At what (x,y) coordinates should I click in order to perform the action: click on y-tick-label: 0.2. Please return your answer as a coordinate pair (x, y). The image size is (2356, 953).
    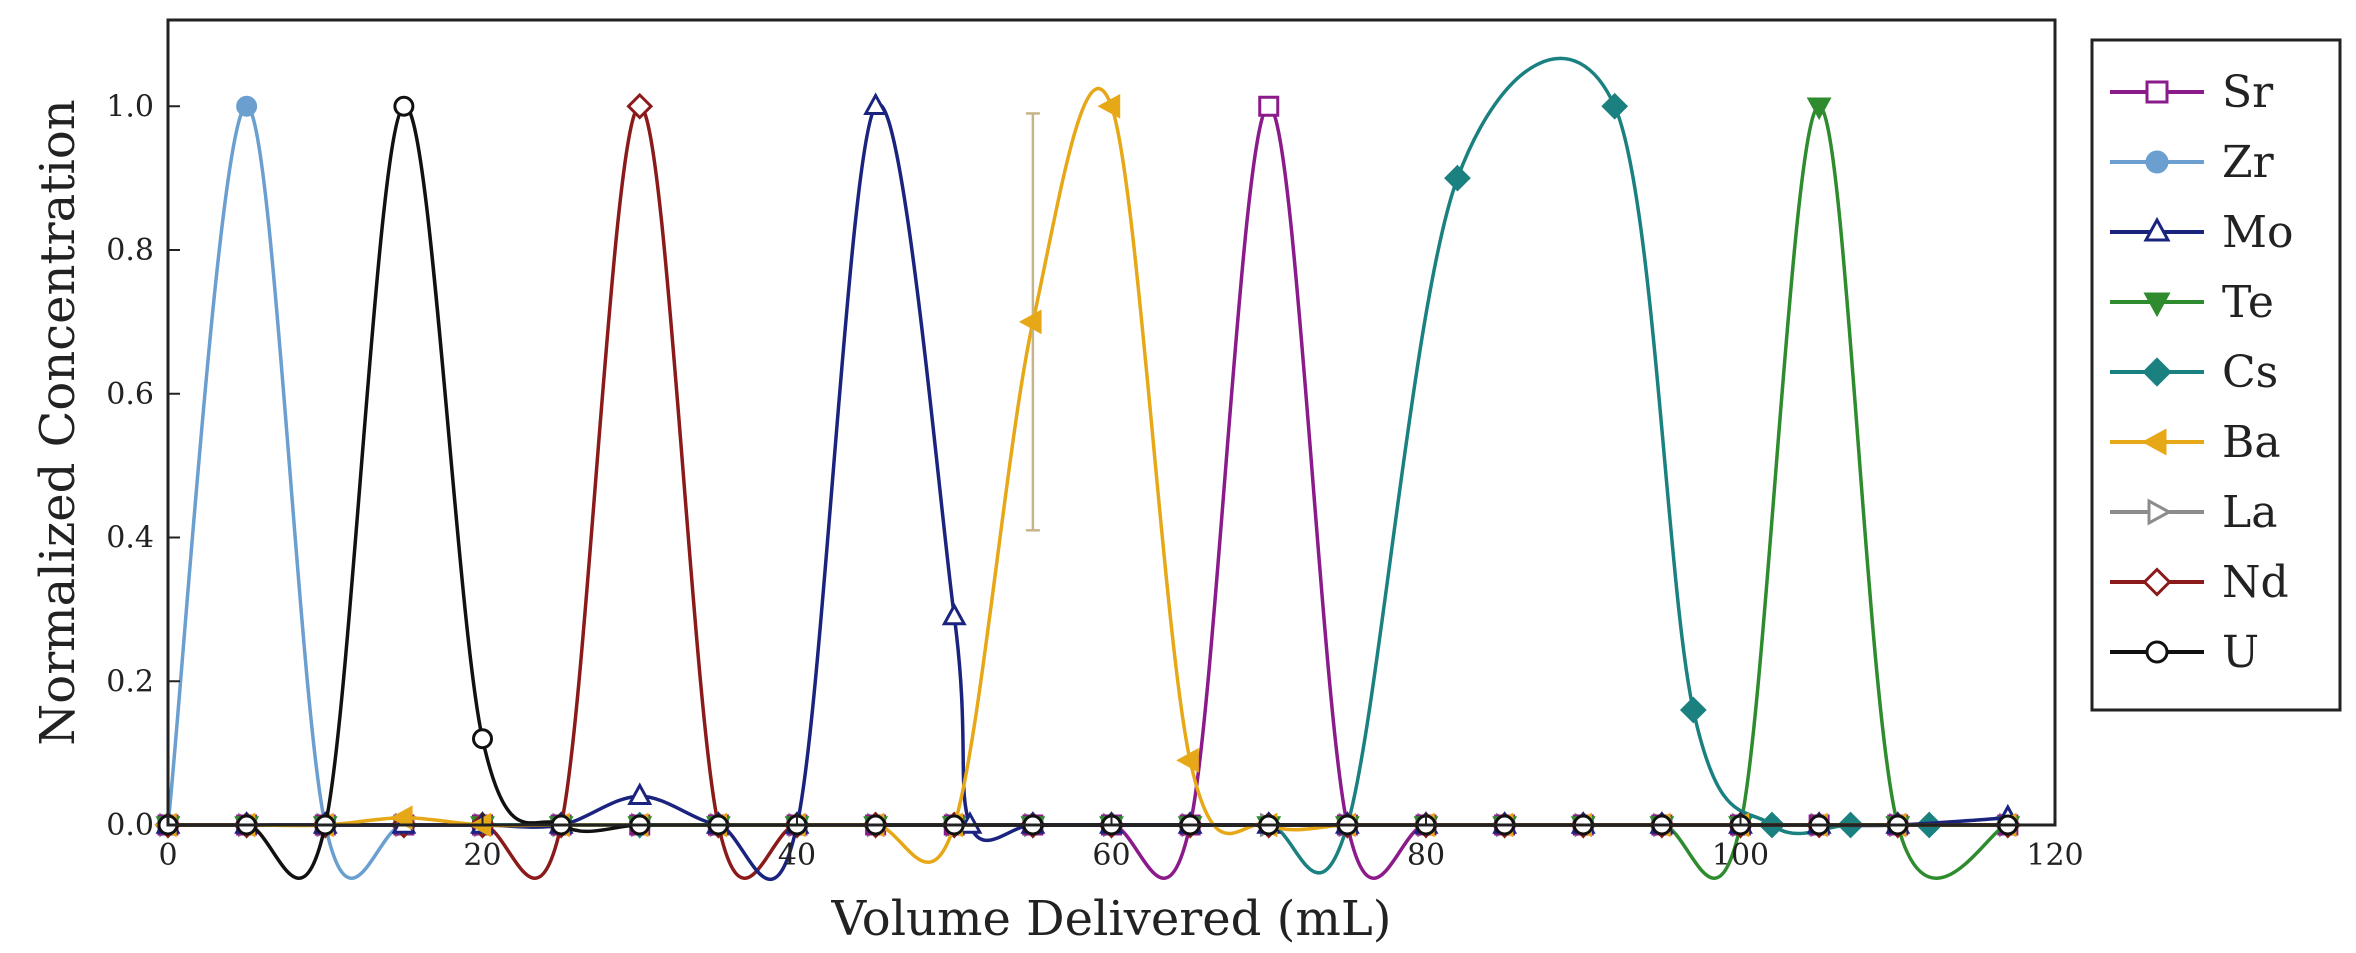
    Looking at the image, I should click on (130, 681).